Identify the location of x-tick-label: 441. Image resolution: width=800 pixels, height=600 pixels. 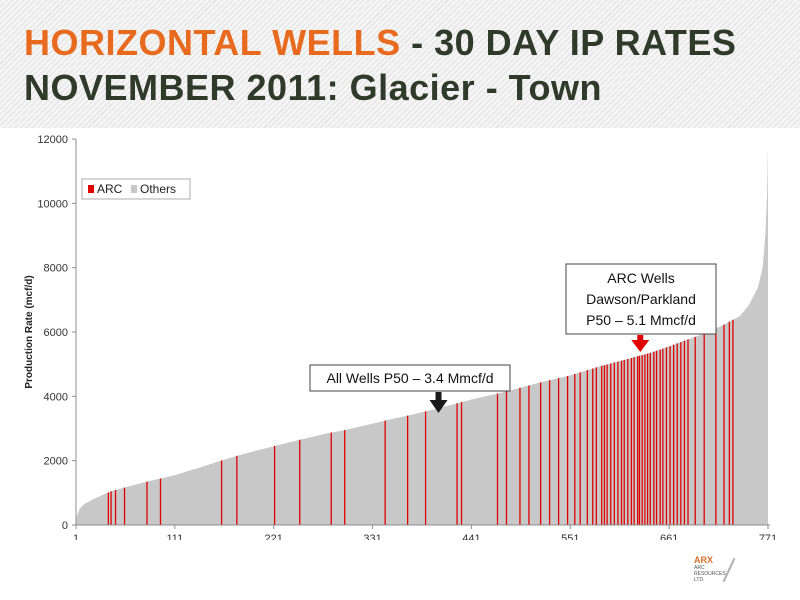
(471, 536).